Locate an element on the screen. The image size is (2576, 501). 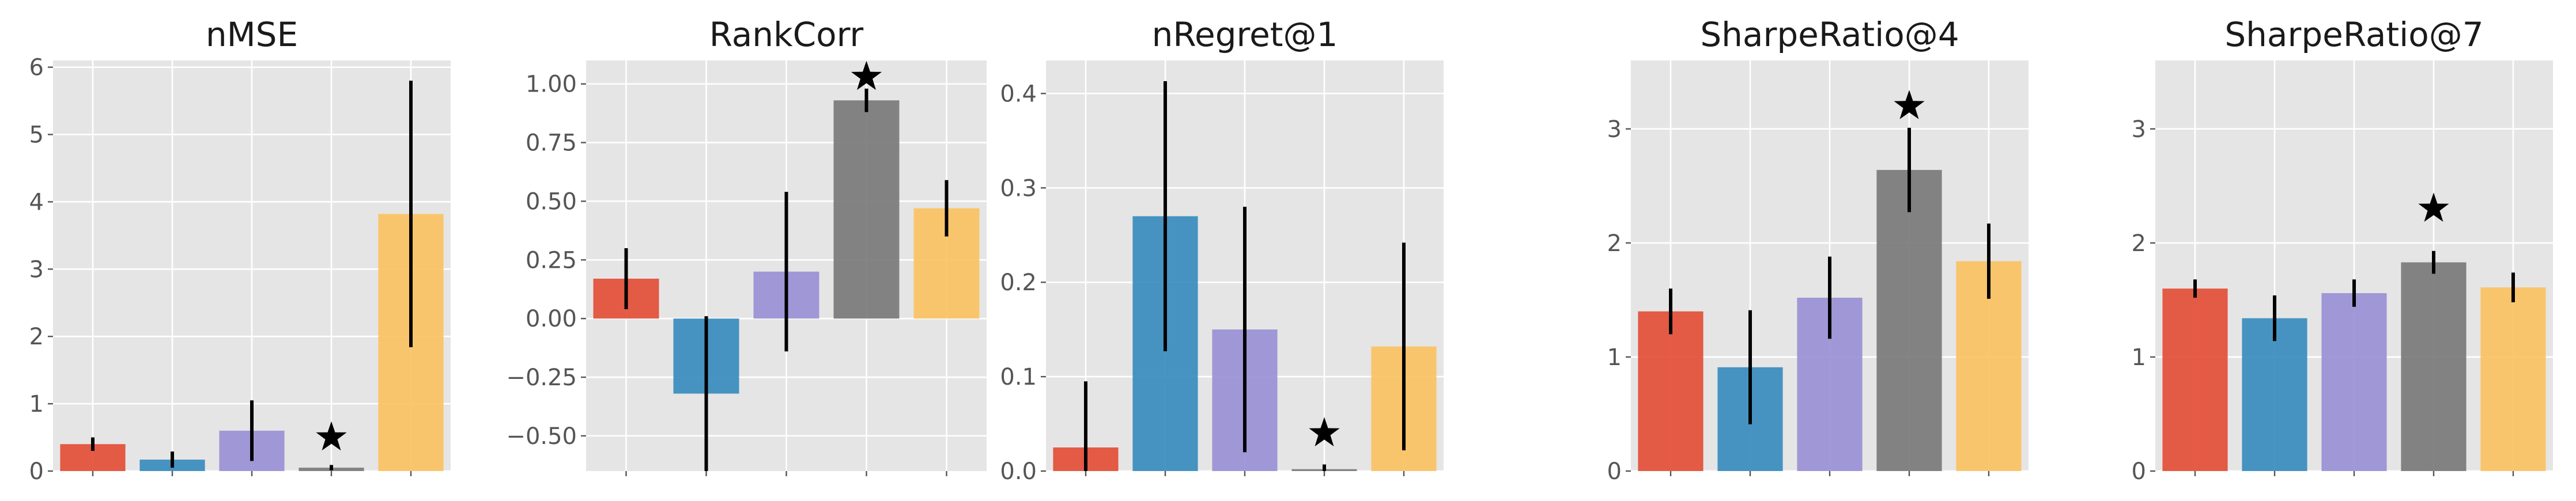
y-tick-label: −0.25 is located at coordinates (541, 378).